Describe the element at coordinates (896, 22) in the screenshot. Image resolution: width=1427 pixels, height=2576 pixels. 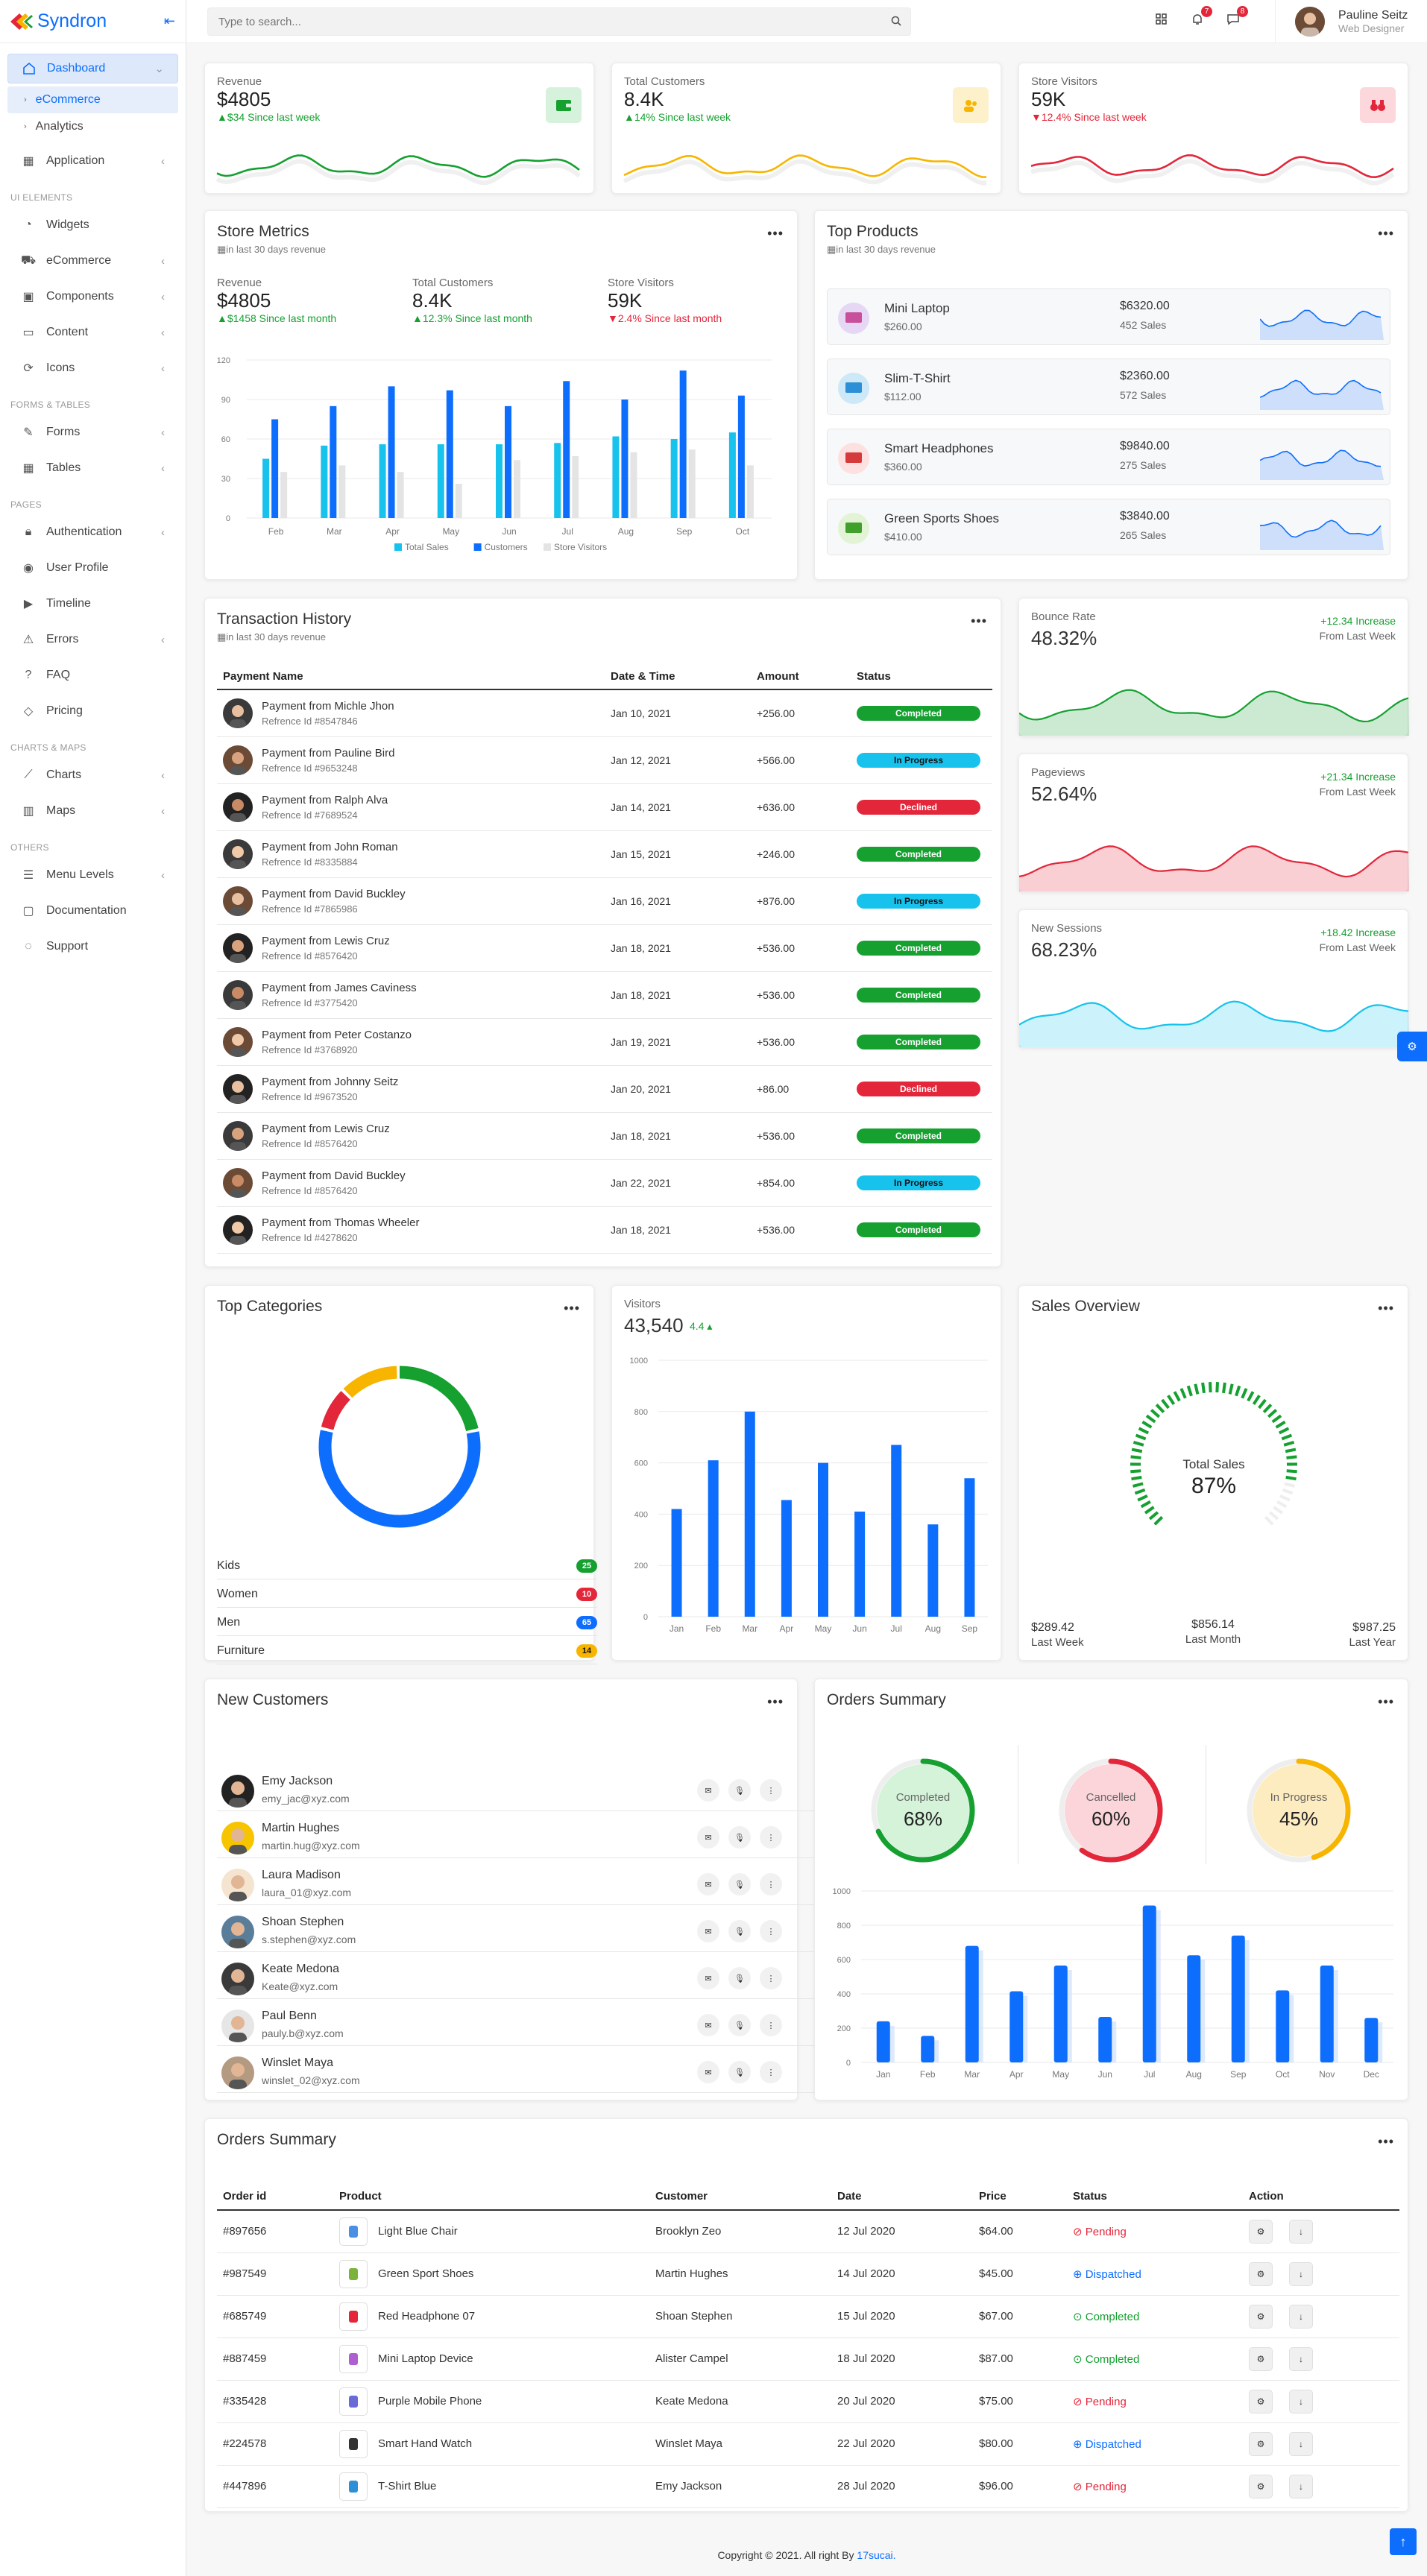
I see `search-icon` at that location.